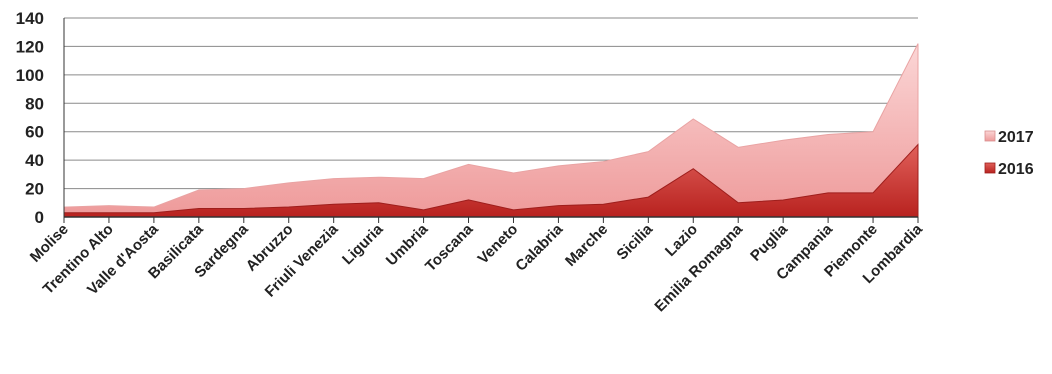  What do you see at coordinates (30, 18) in the screenshot?
I see `y-tick-label: 140` at bounding box center [30, 18].